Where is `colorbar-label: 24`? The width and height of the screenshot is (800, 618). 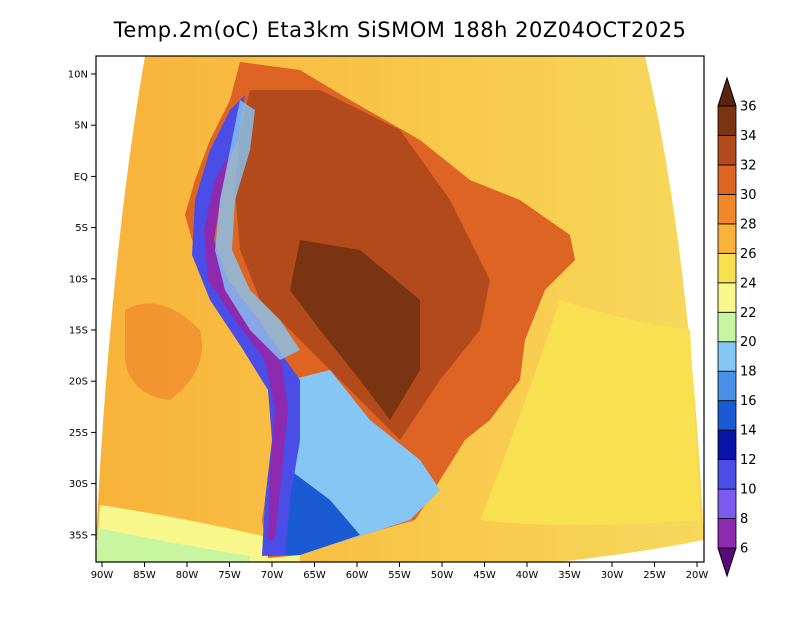
colorbar-label: 24 is located at coordinates (748, 283).